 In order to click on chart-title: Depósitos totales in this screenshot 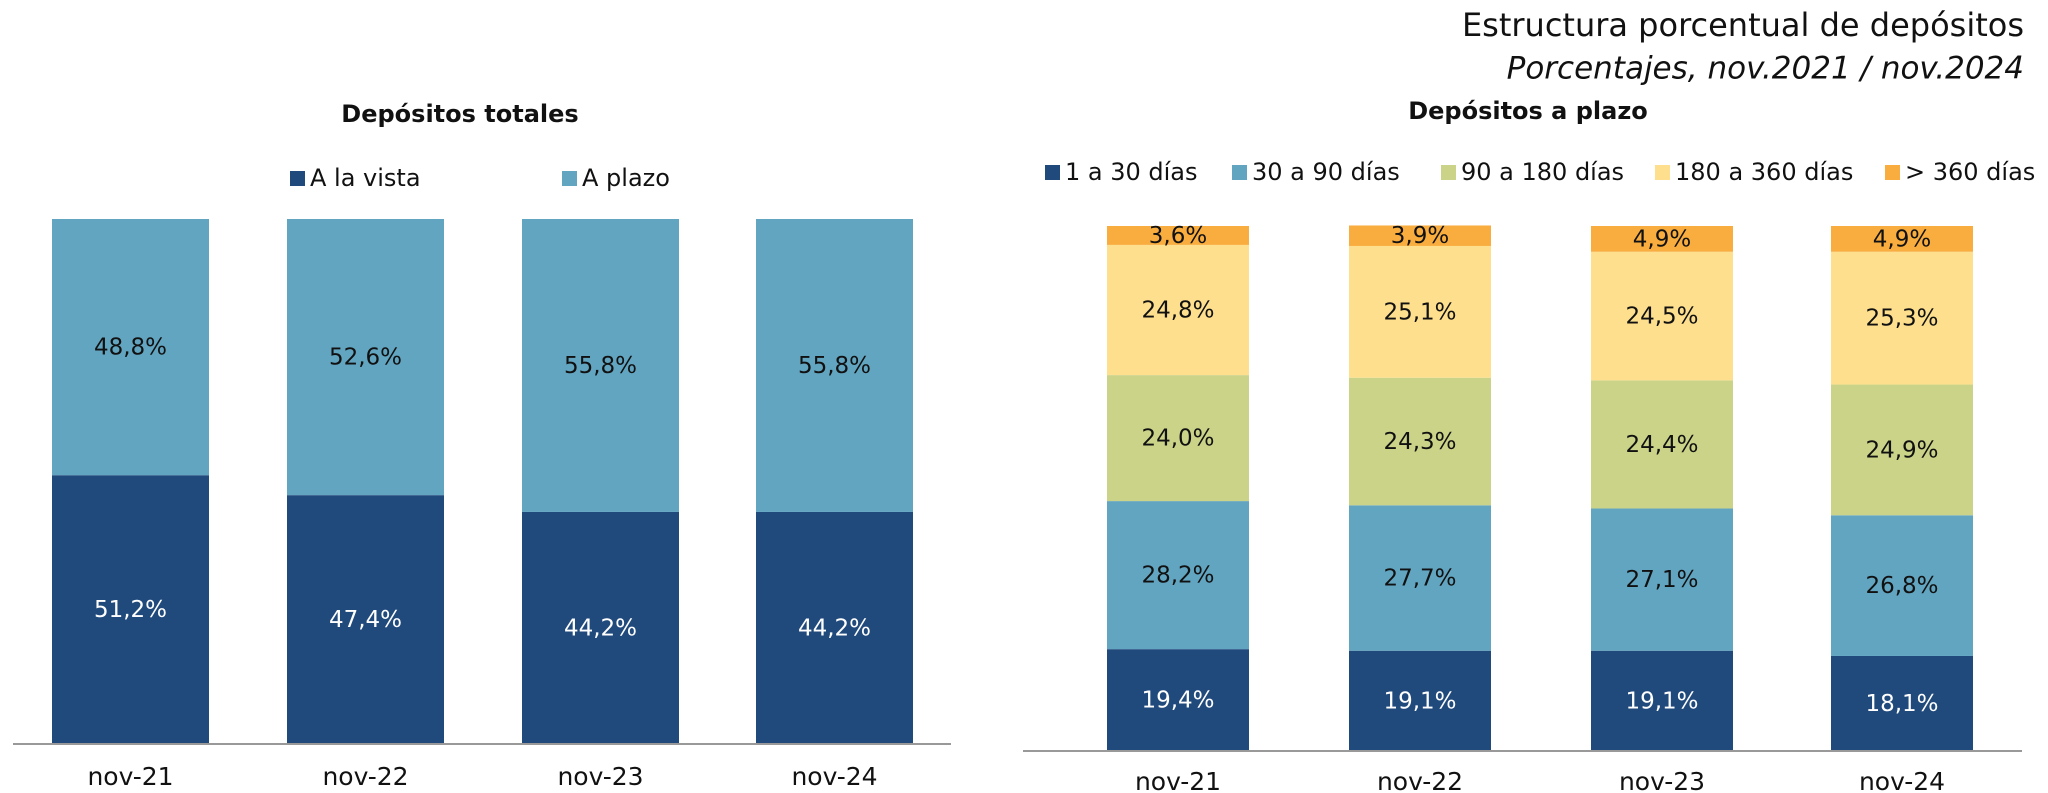, I will do `click(459, 114)`.